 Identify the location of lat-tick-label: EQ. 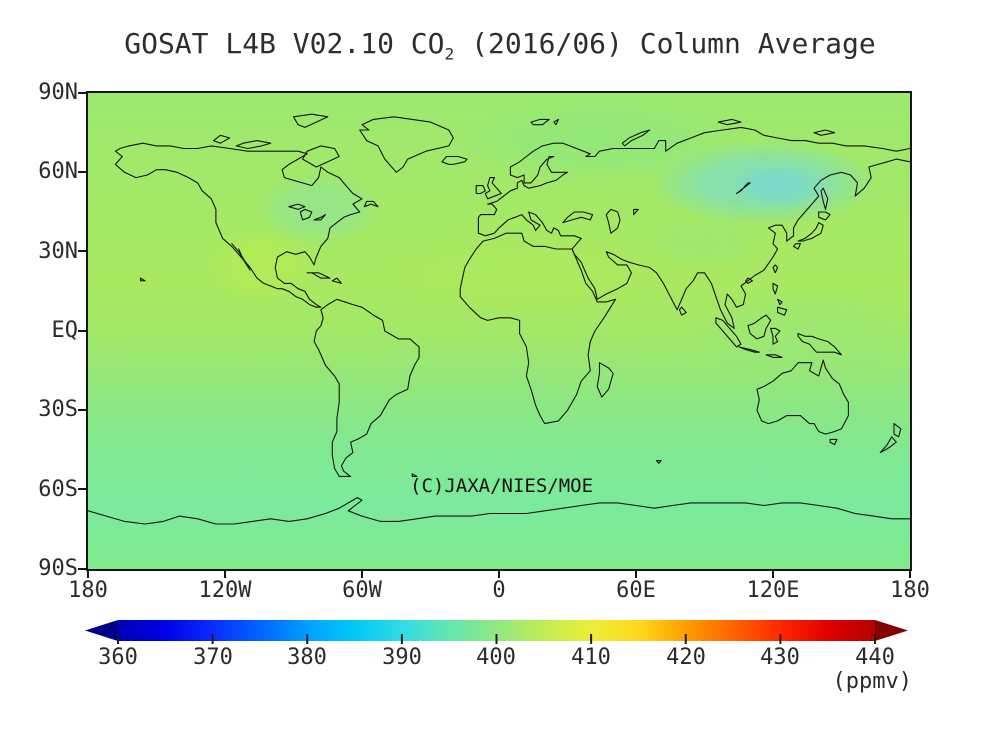
(65, 330).